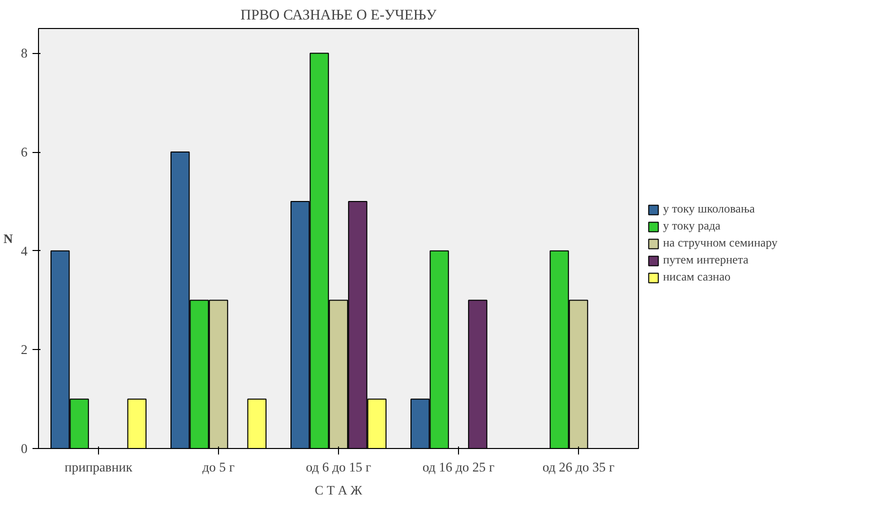 The width and height of the screenshot is (896, 519). I want to click on y-tick-label: 8, so click(24, 53).